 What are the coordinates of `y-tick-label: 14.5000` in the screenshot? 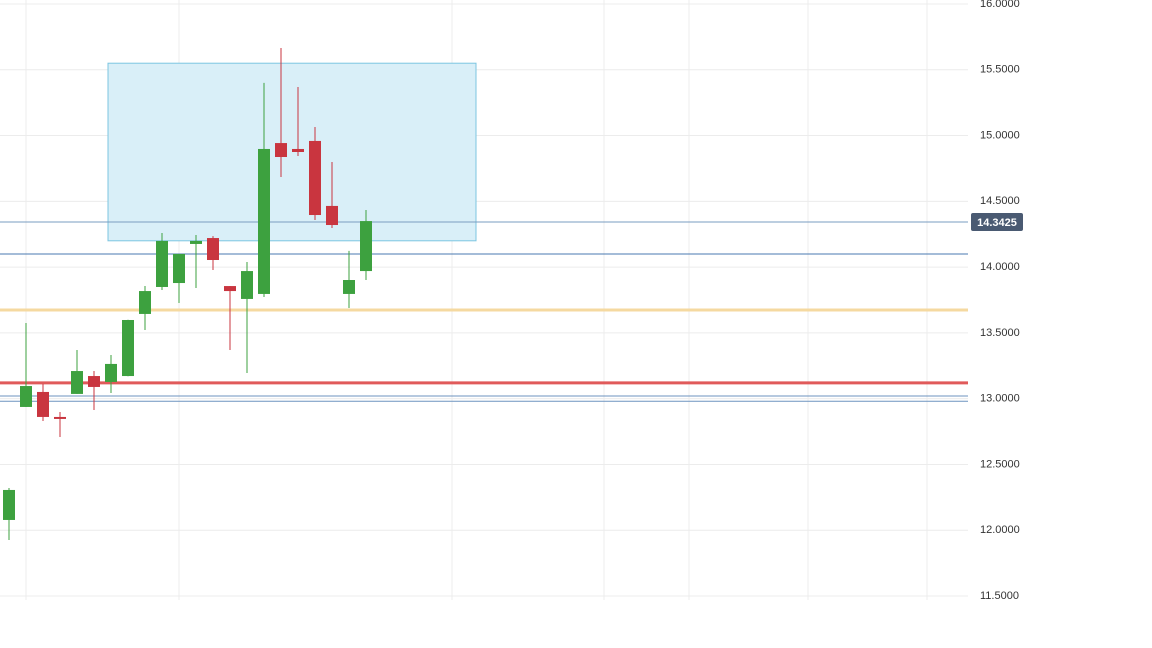 It's located at (1000, 201).